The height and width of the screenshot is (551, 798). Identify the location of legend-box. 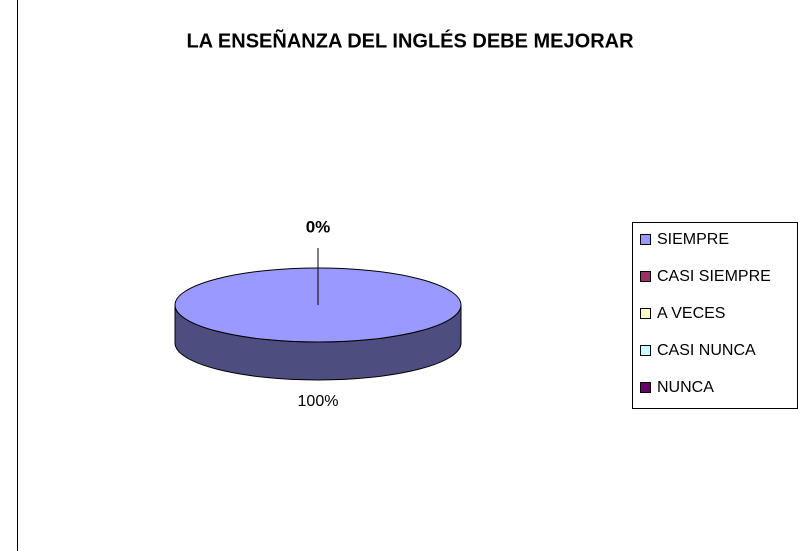
(715, 315).